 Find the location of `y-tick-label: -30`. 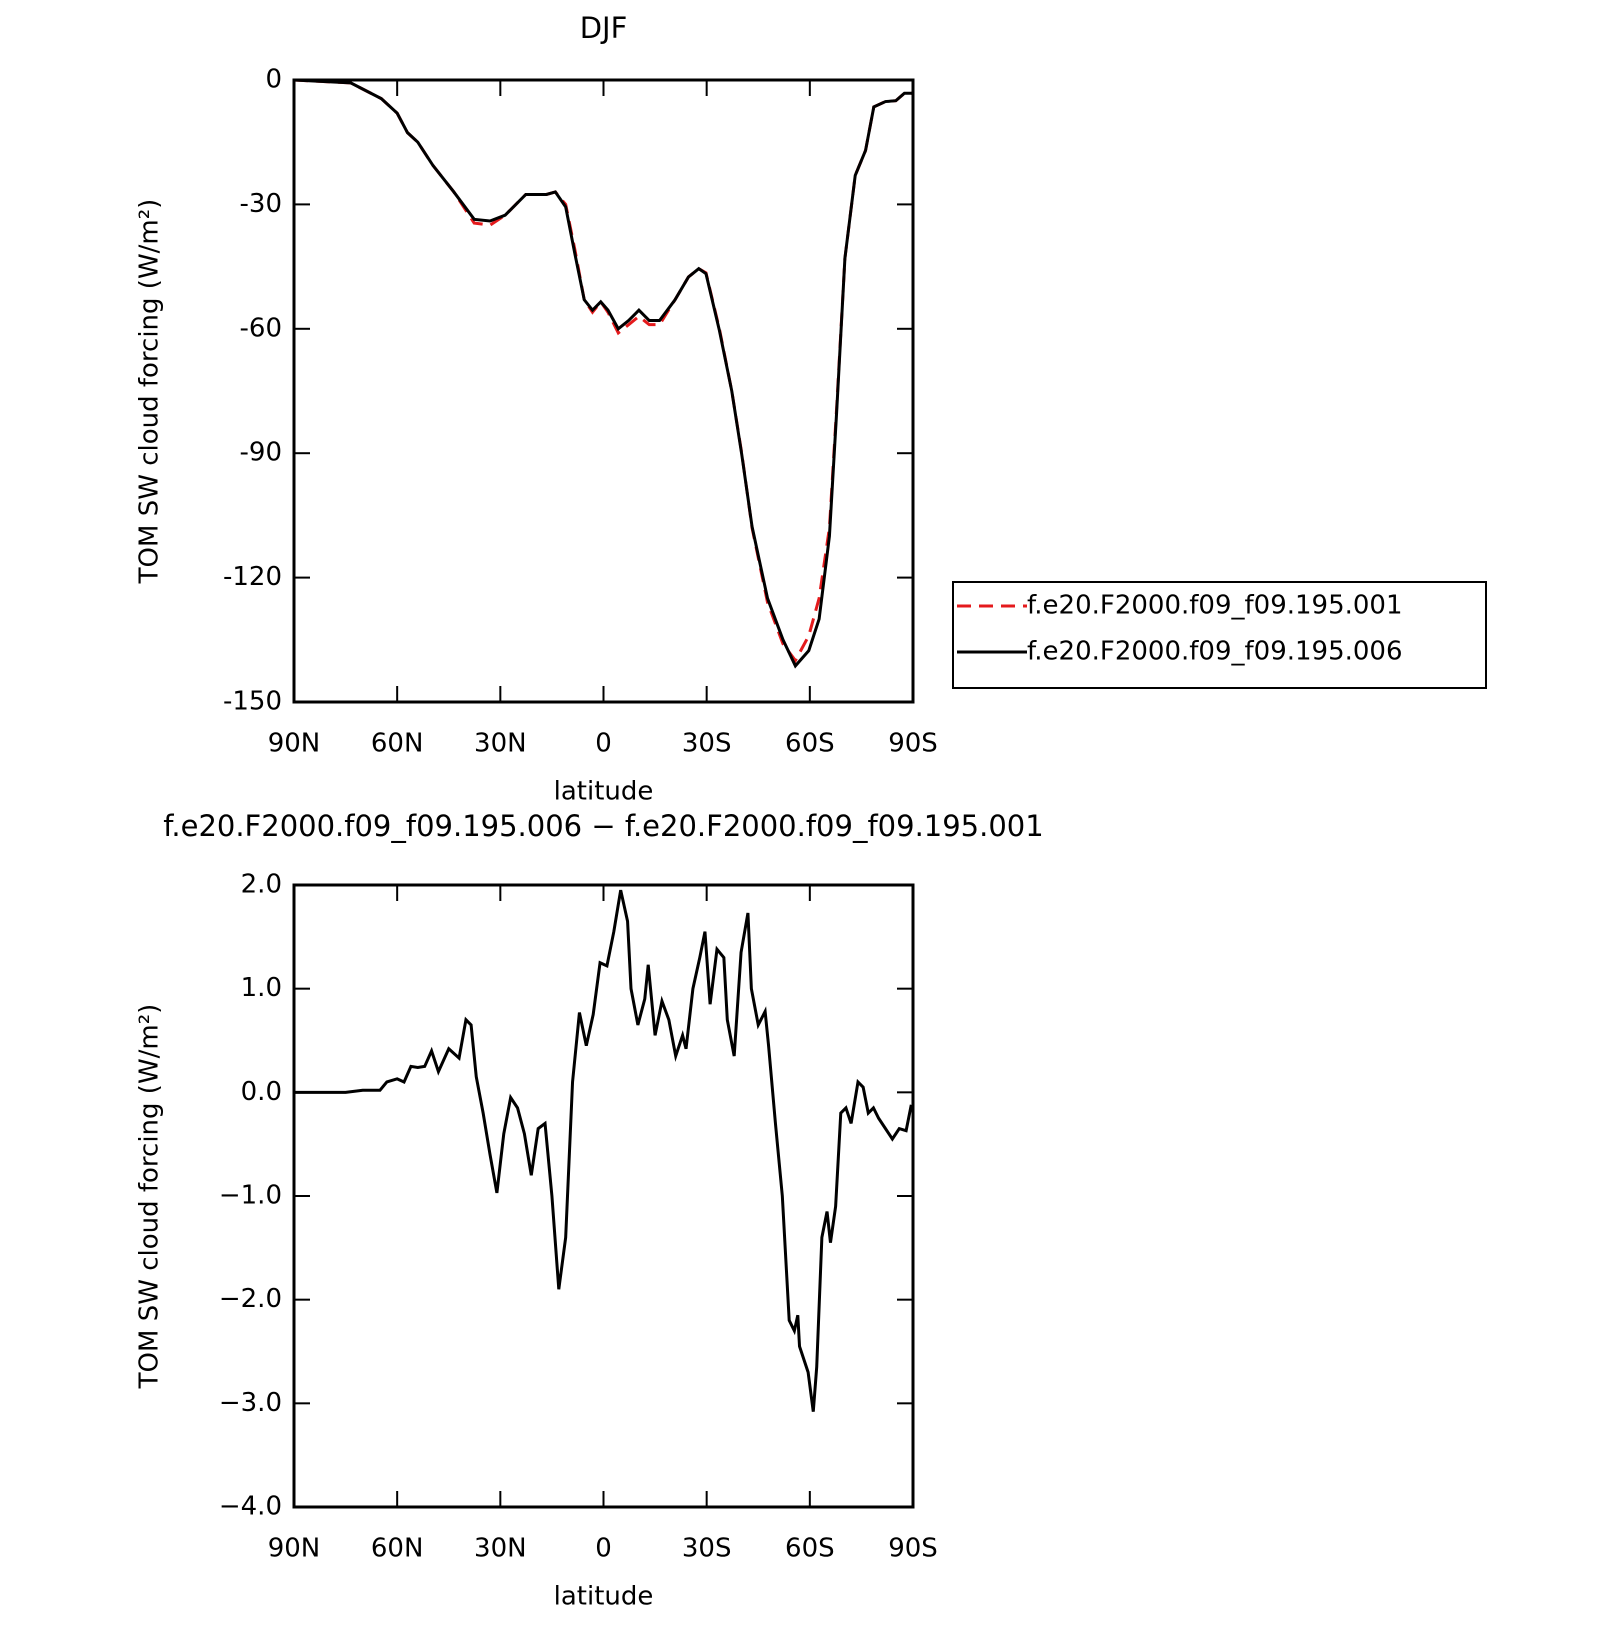

y-tick-label: -30 is located at coordinates (261, 204).